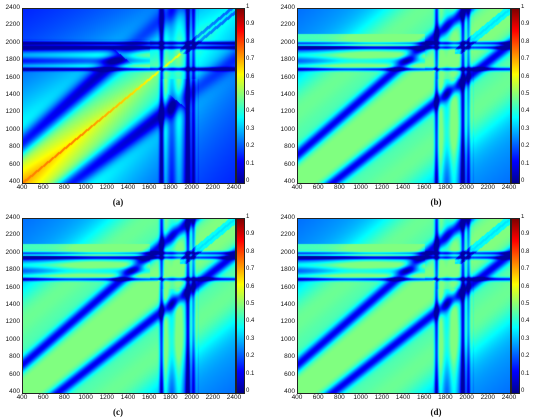 This screenshot has width=550, height=419. I want to click on x-tick-label: 1400, so click(403, 397).